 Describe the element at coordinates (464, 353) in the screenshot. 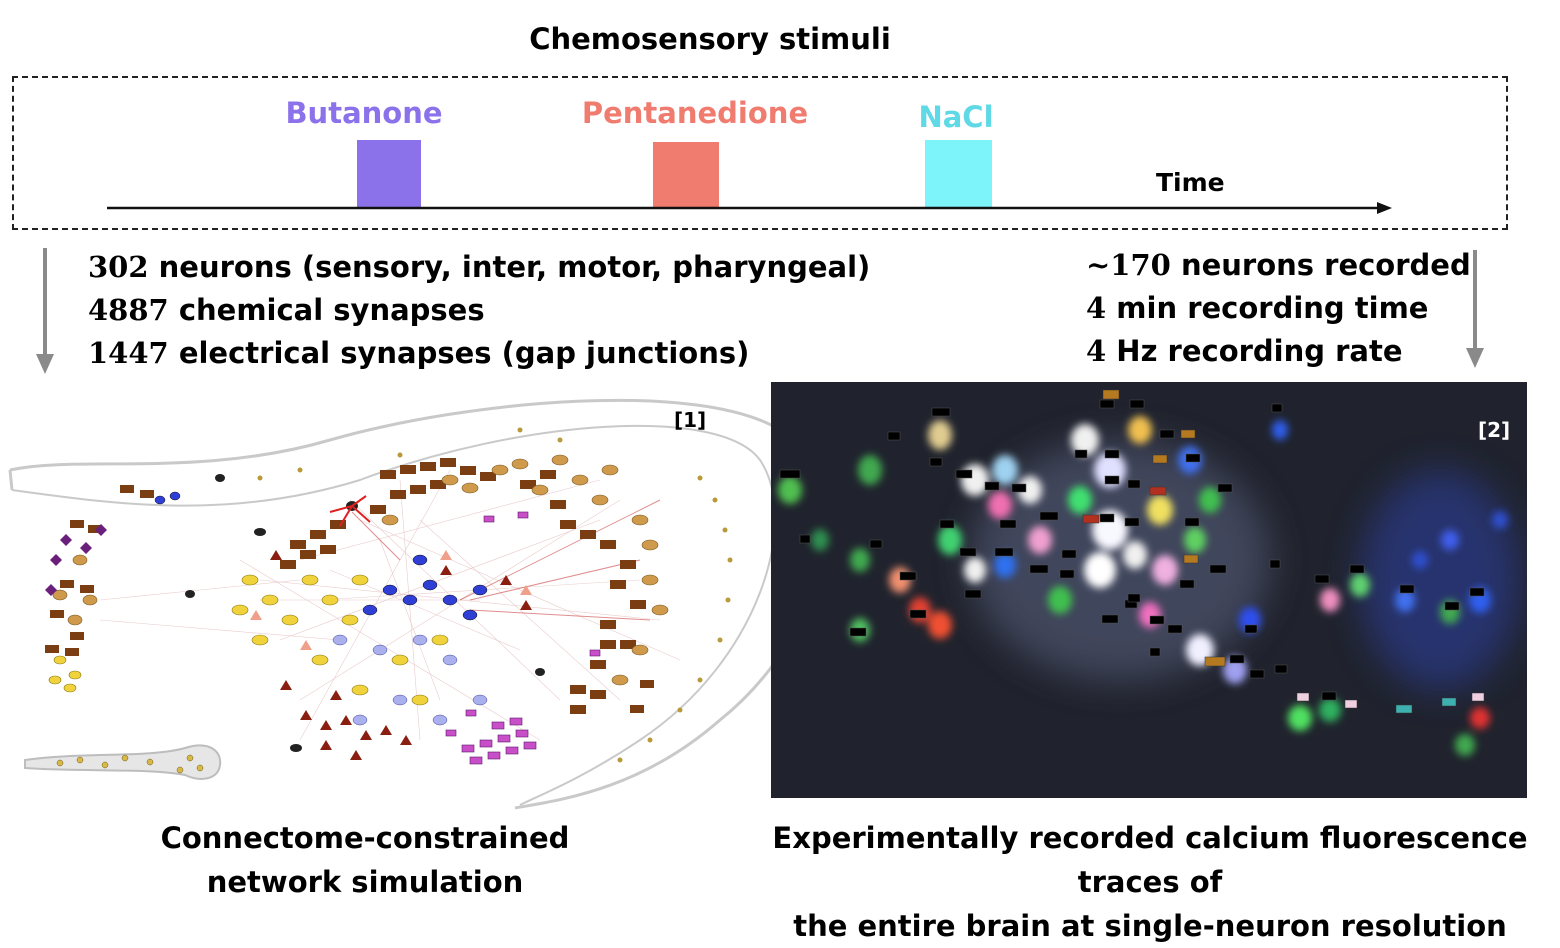

I see `stat-text: electrical synapses (gap junctions)` at that location.